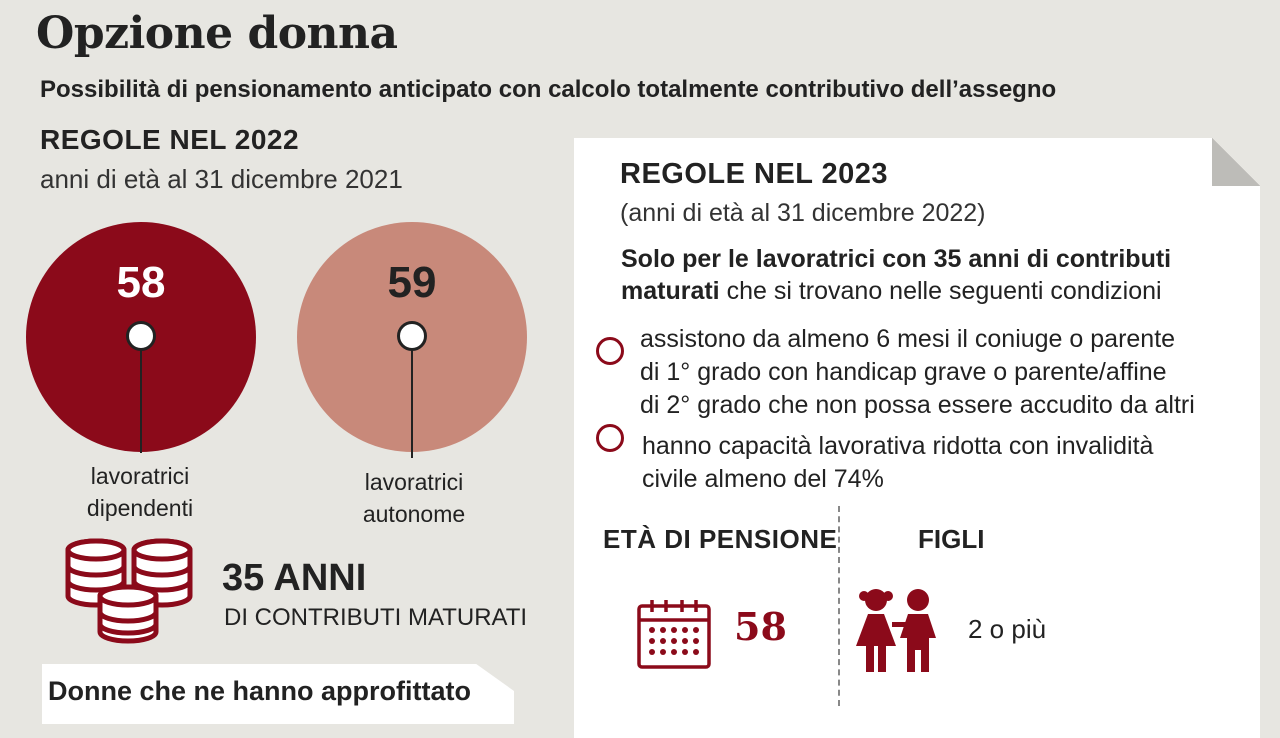 This screenshot has height=738, width=1280. I want to click on dipendenti-pointer-dot, so click(141, 336).